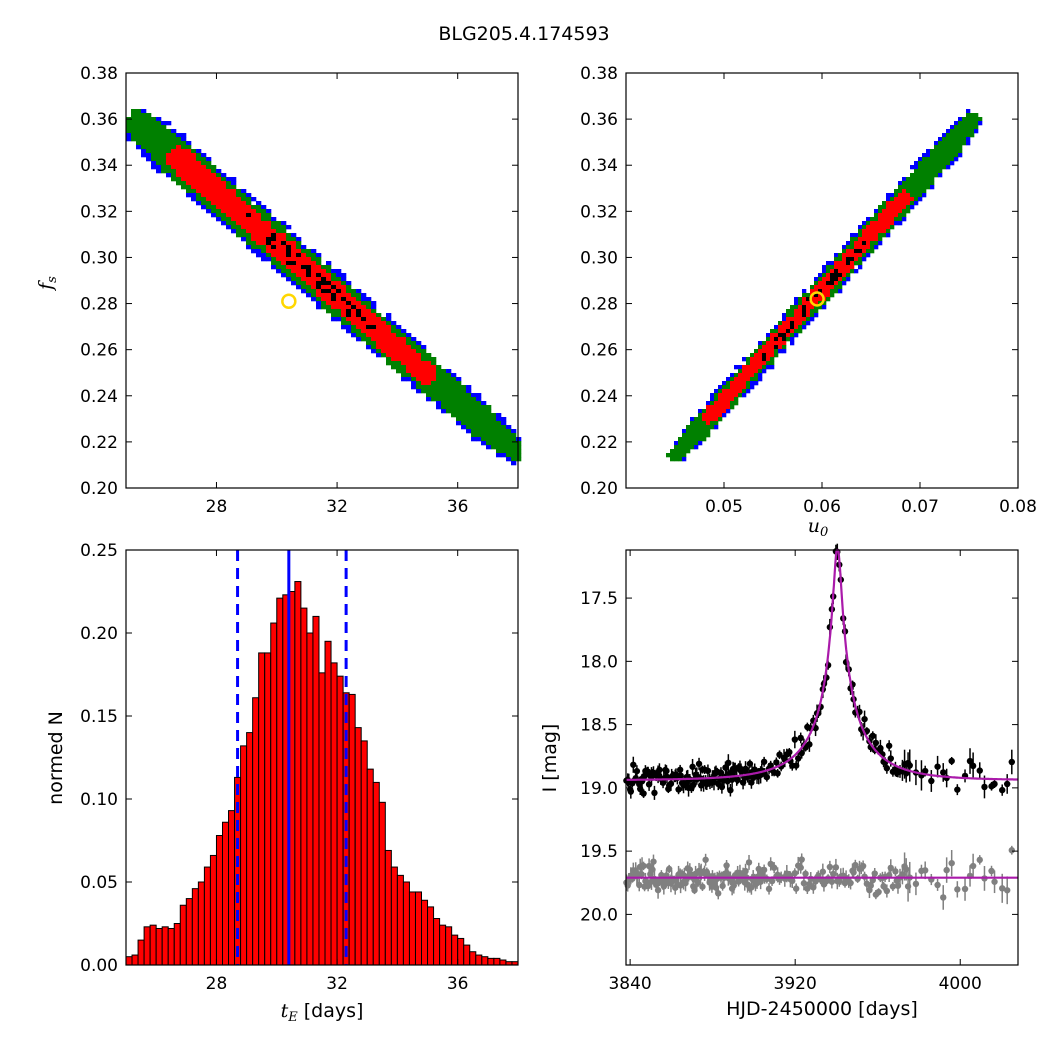 Image resolution: width=1050 pixels, height=1050 pixels. What do you see at coordinates (824, 285) in the screenshot?
I see `u0-fs-heatmap` at bounding box center [824, 285].